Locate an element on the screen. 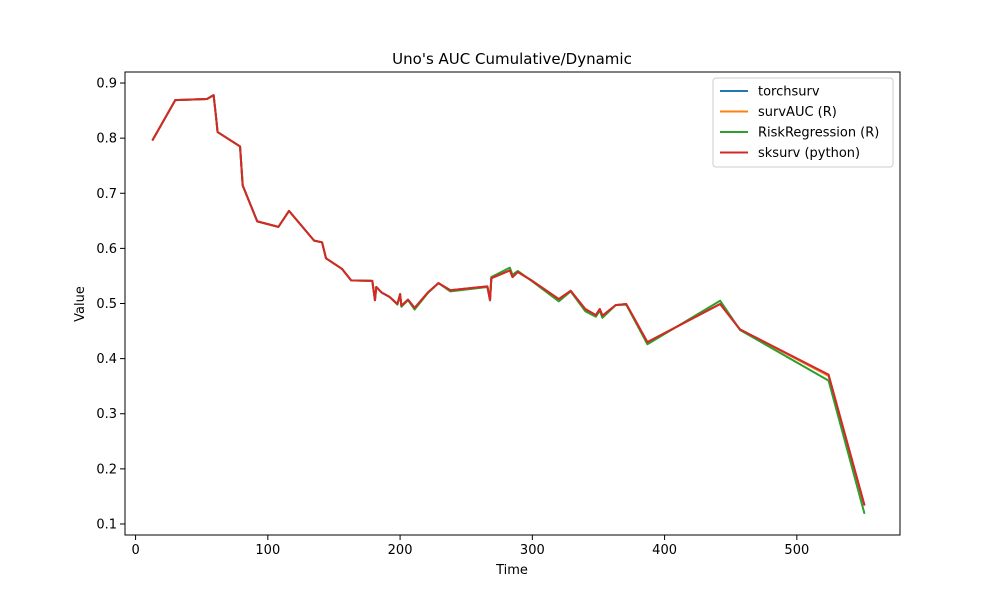  y-axis-label: Value is located at coordinates (80, 304).